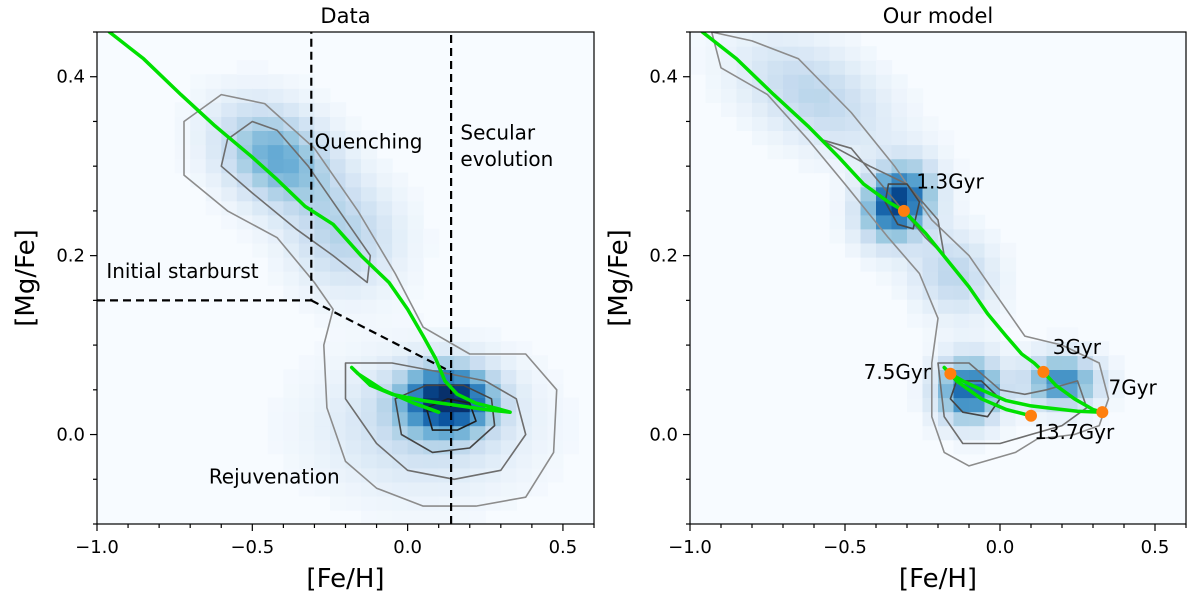  What do you see at coordinates (938, 16) in the screenshot?
I see `chart-title: Our model` at bounding box center [938, 16].